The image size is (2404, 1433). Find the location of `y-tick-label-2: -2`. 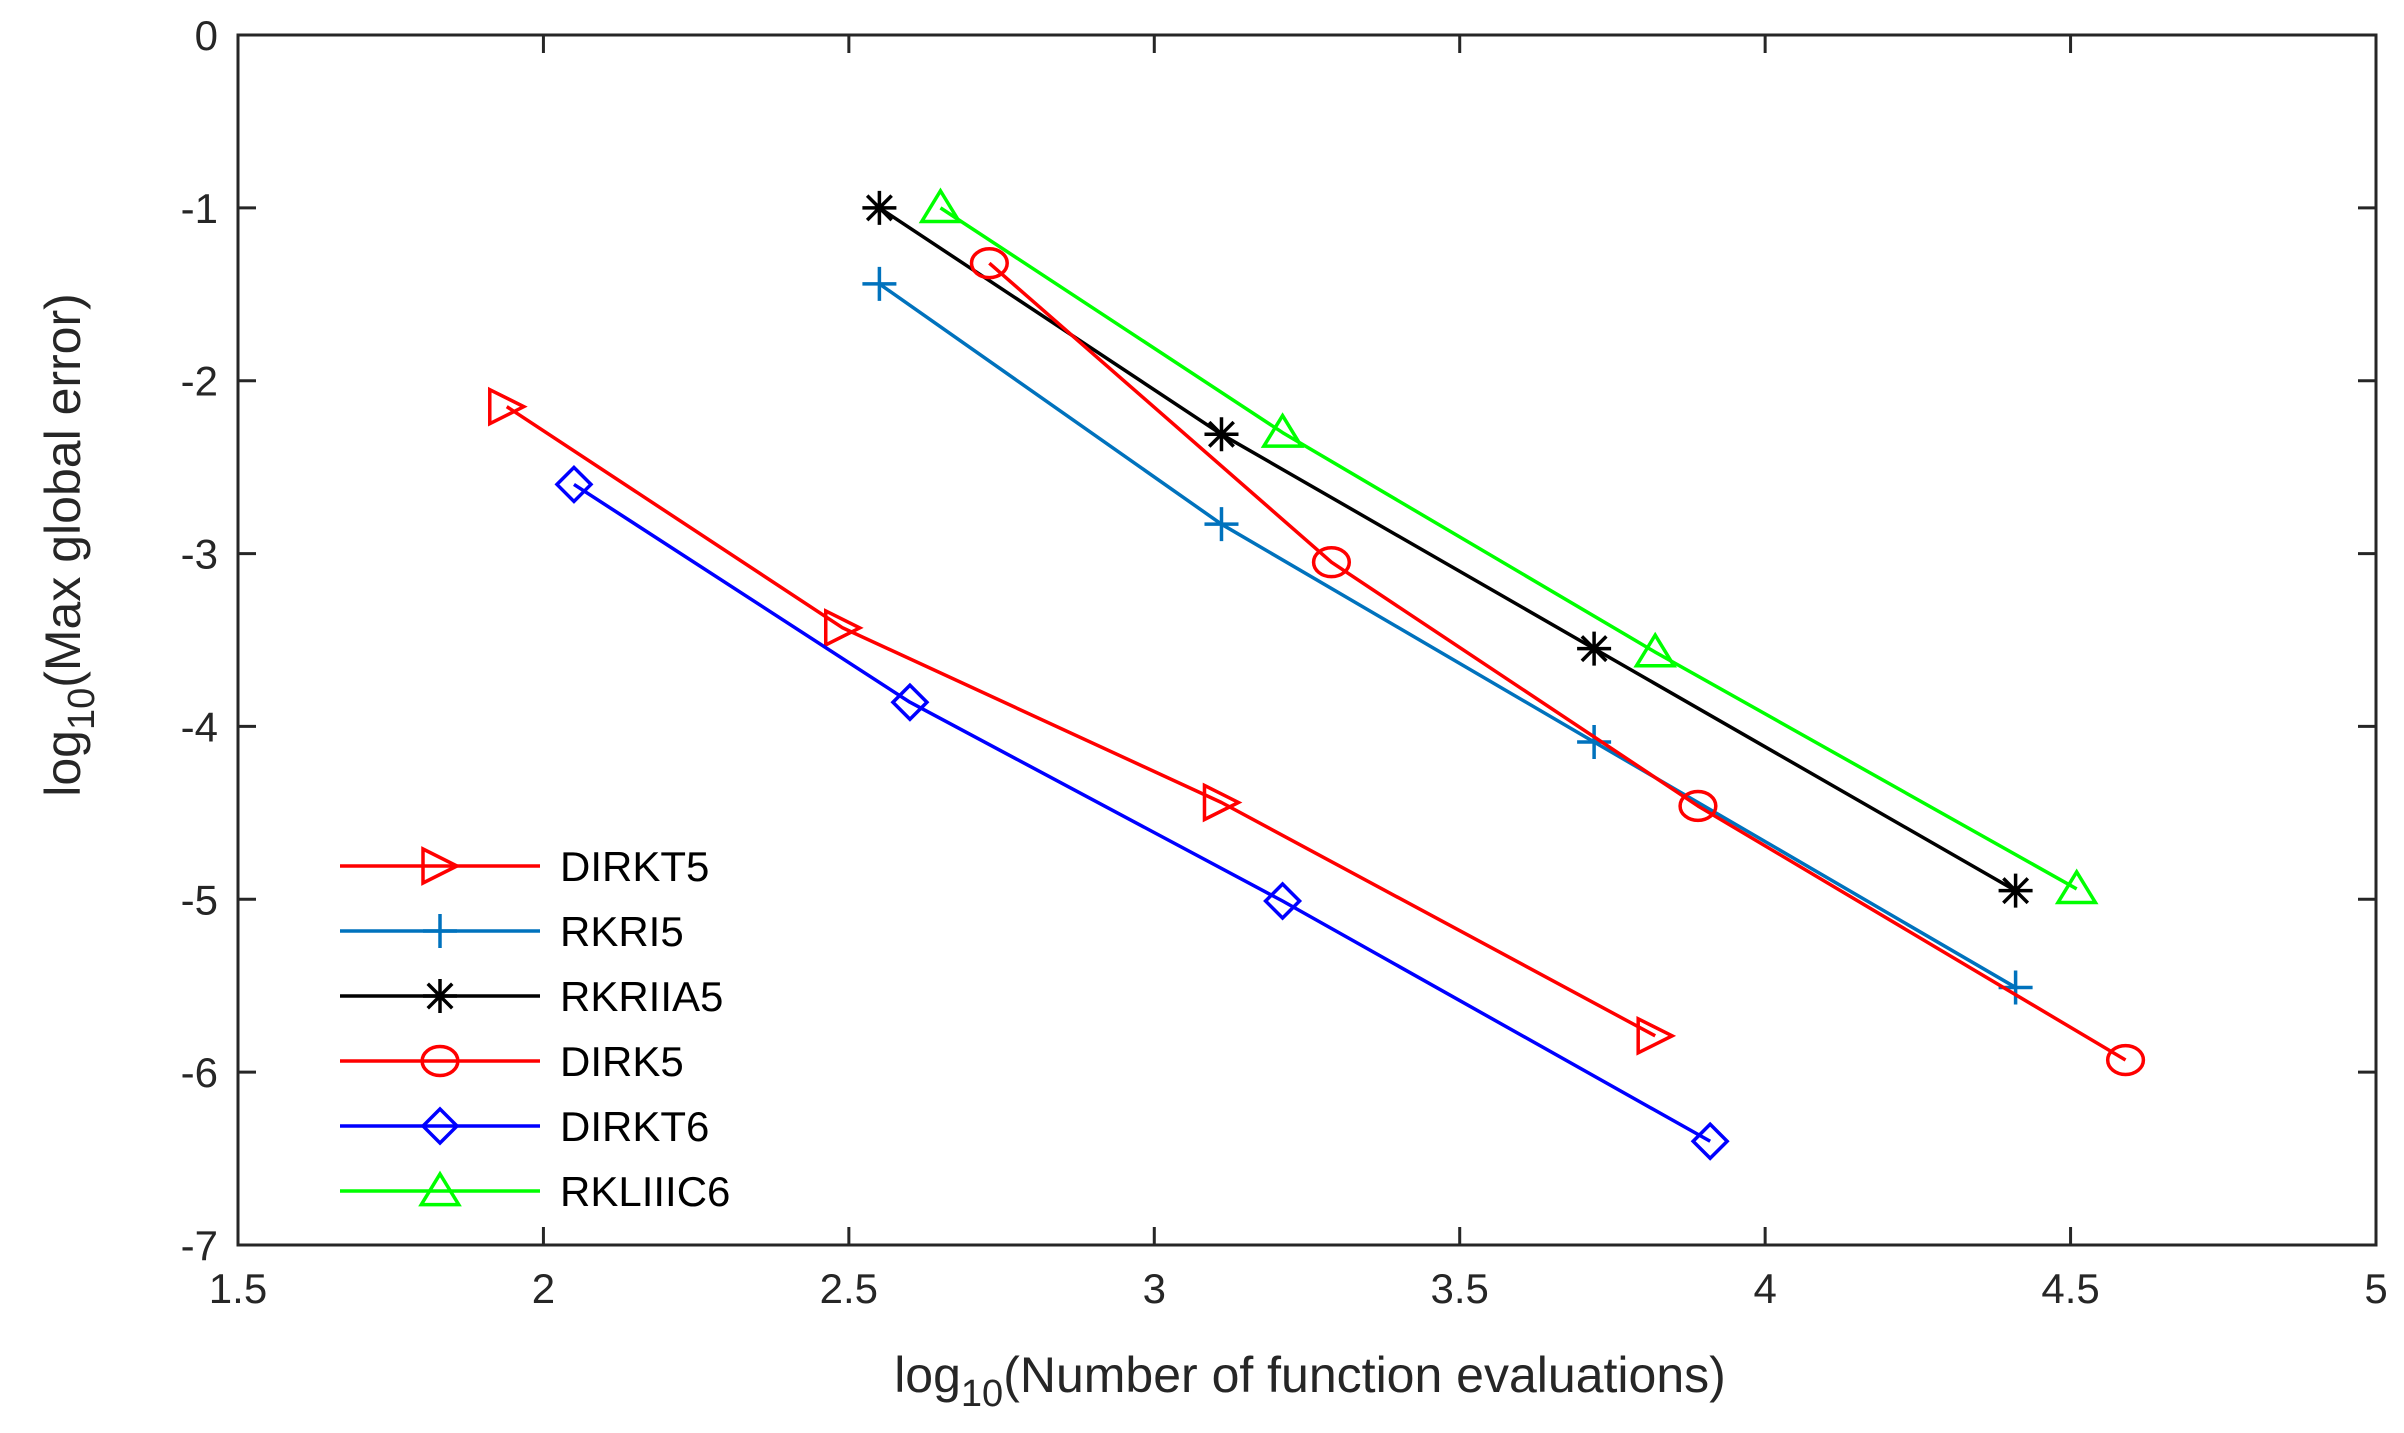

y-tick-label-2: -2 is located at coordinates (199, 381).